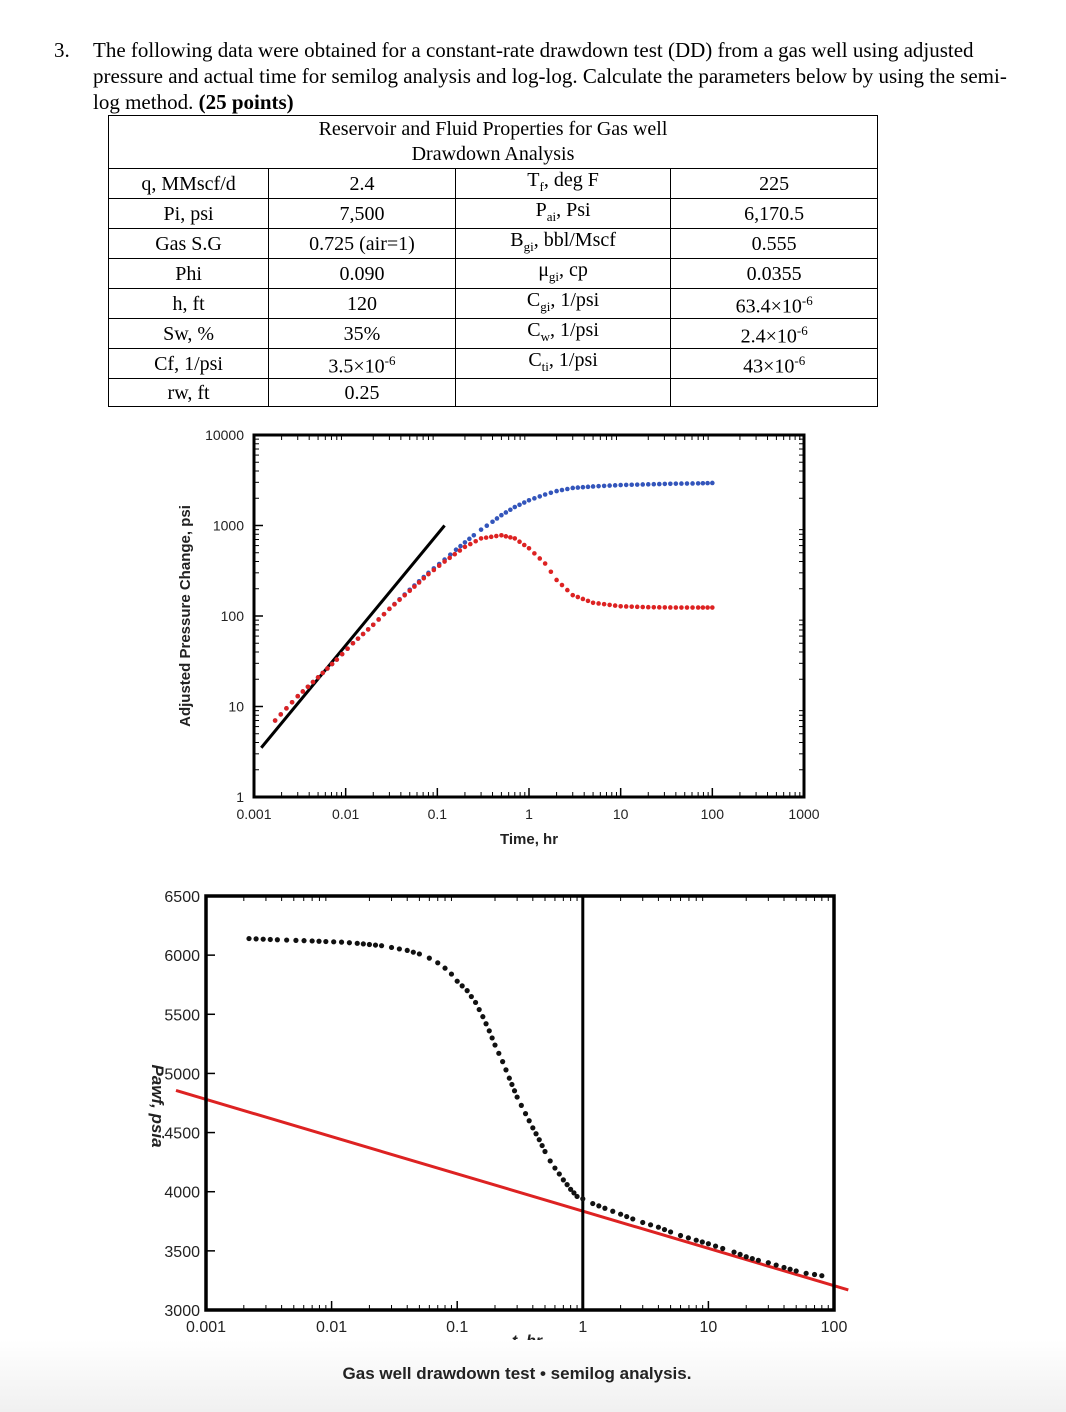  I want to click on x-tick-label: 100, so click(713, 814).